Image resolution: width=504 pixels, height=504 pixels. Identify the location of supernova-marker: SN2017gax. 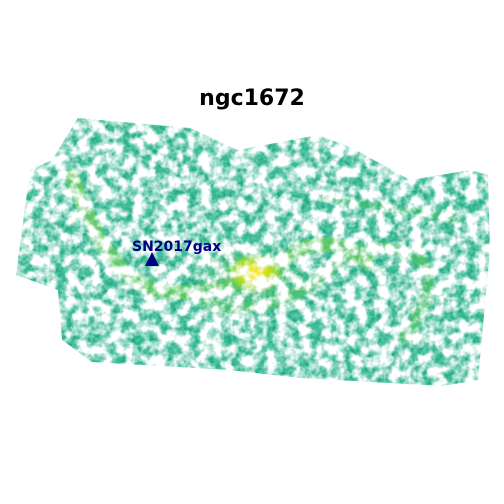
(176, 252).